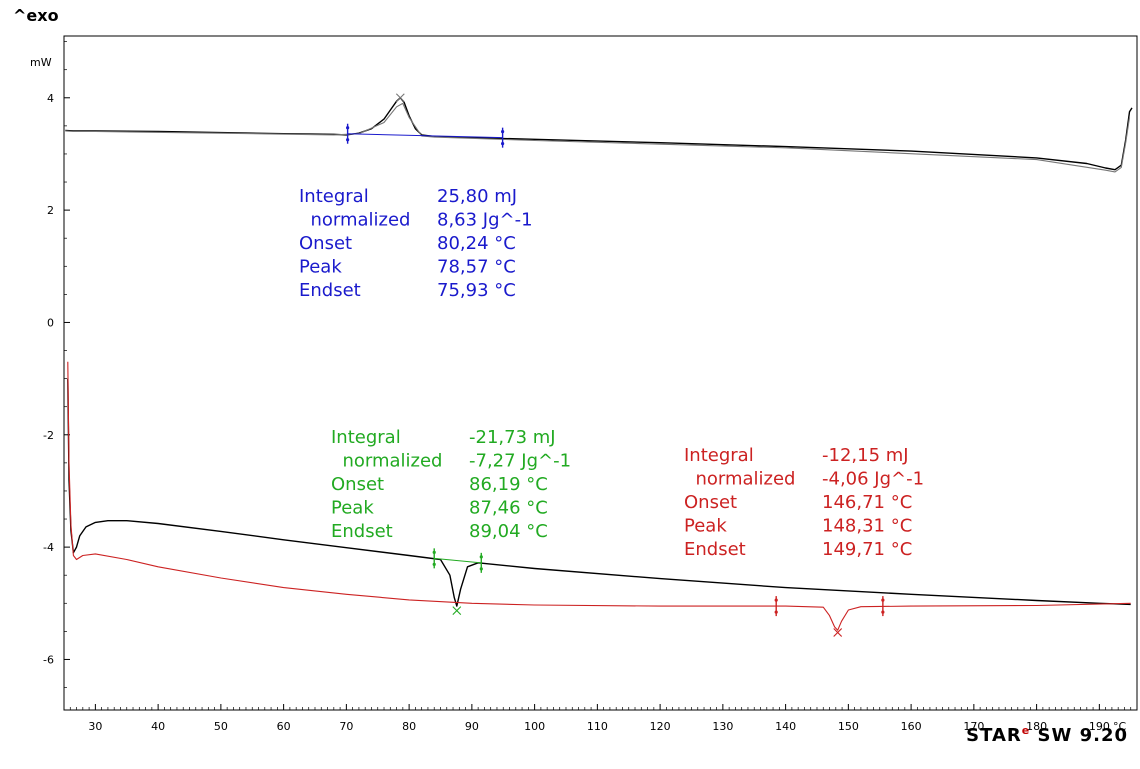  I want to click on x-tick-label: 150, so click(848, 726).